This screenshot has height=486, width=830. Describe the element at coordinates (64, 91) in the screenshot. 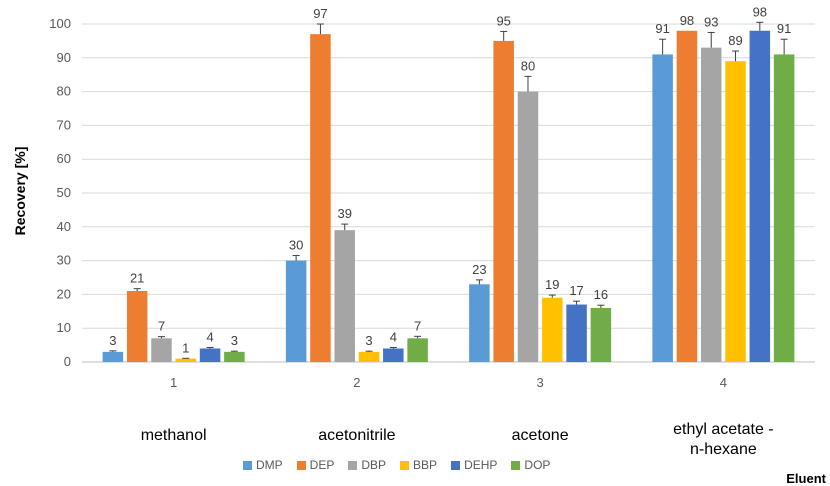

I see `y-tick-label: 80` at that location.